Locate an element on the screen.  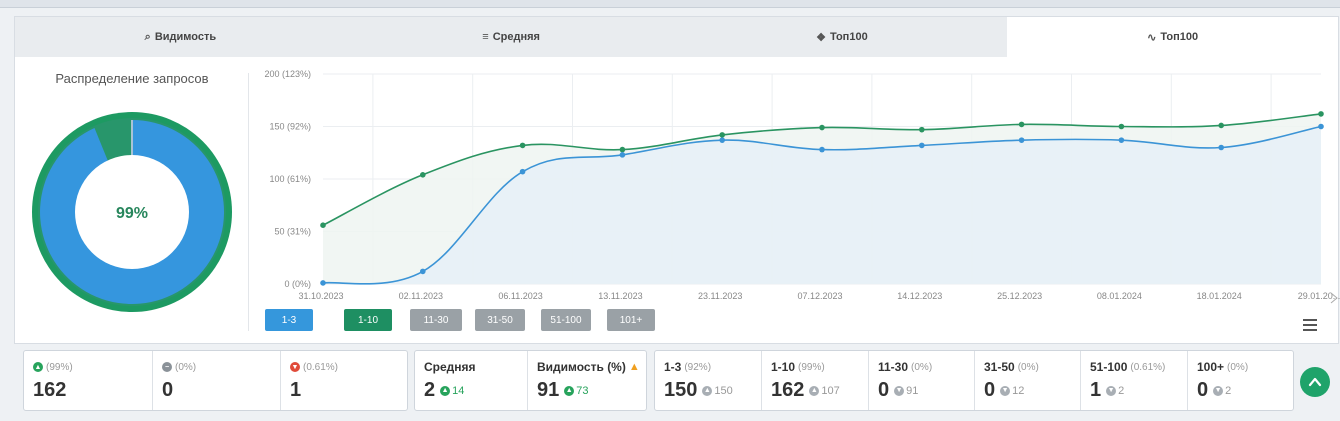
stat-delta: 91 is located at coordinates (912, 391).